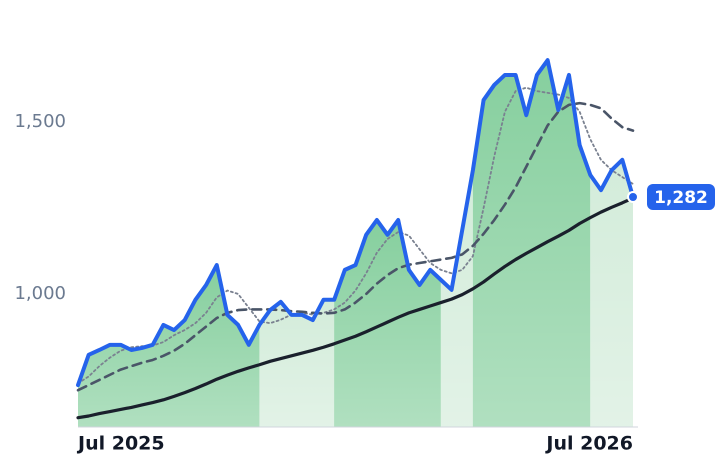 The height and width of the screenshot is (464, 719). I want to click on y-tick-label: 1,500, so click(40, 121).